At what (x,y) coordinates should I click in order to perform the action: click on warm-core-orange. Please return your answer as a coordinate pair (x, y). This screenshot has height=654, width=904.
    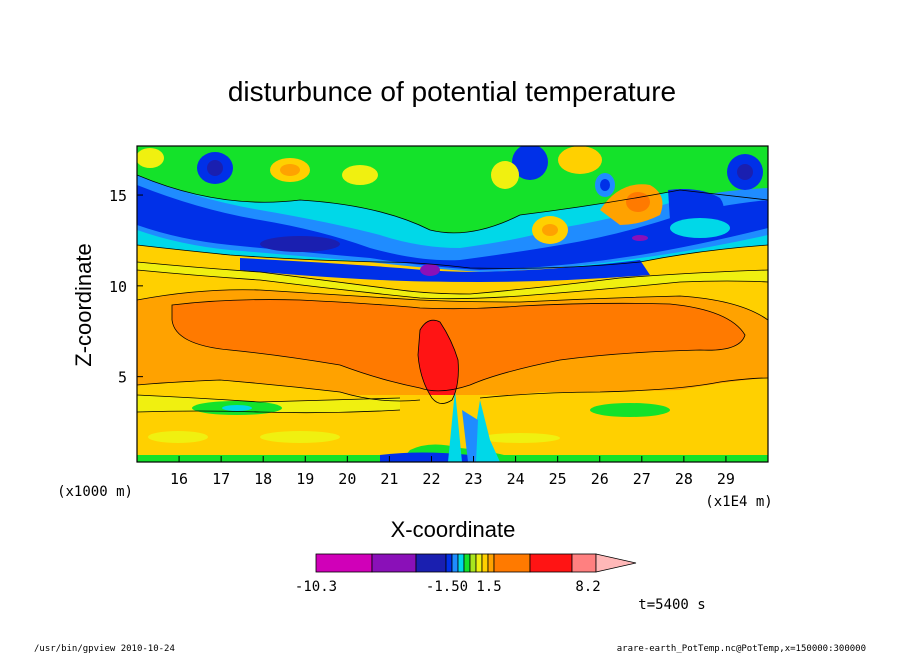
    Looking at the image, I should click on (458, 345).